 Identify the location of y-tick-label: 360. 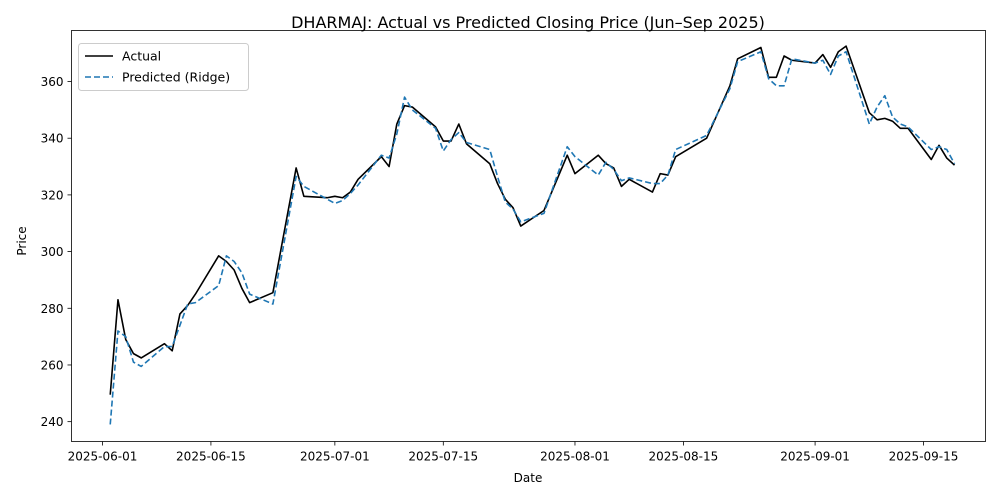
(52, 82).